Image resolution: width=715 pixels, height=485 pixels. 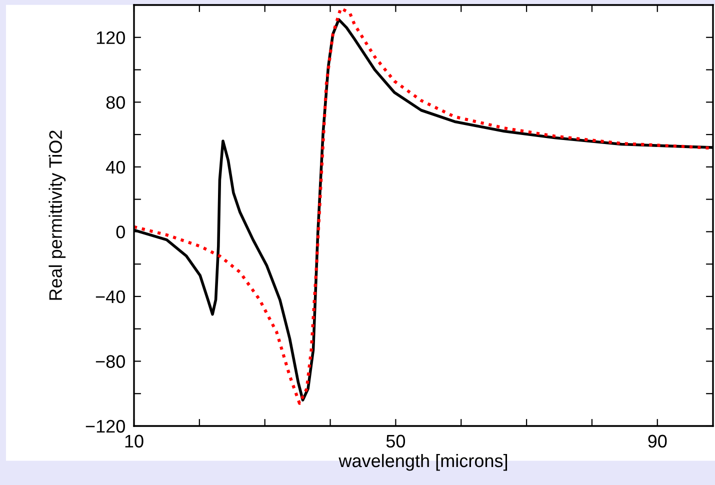 I want to click on y-tick-label: 80, so click(x=115, y=102).